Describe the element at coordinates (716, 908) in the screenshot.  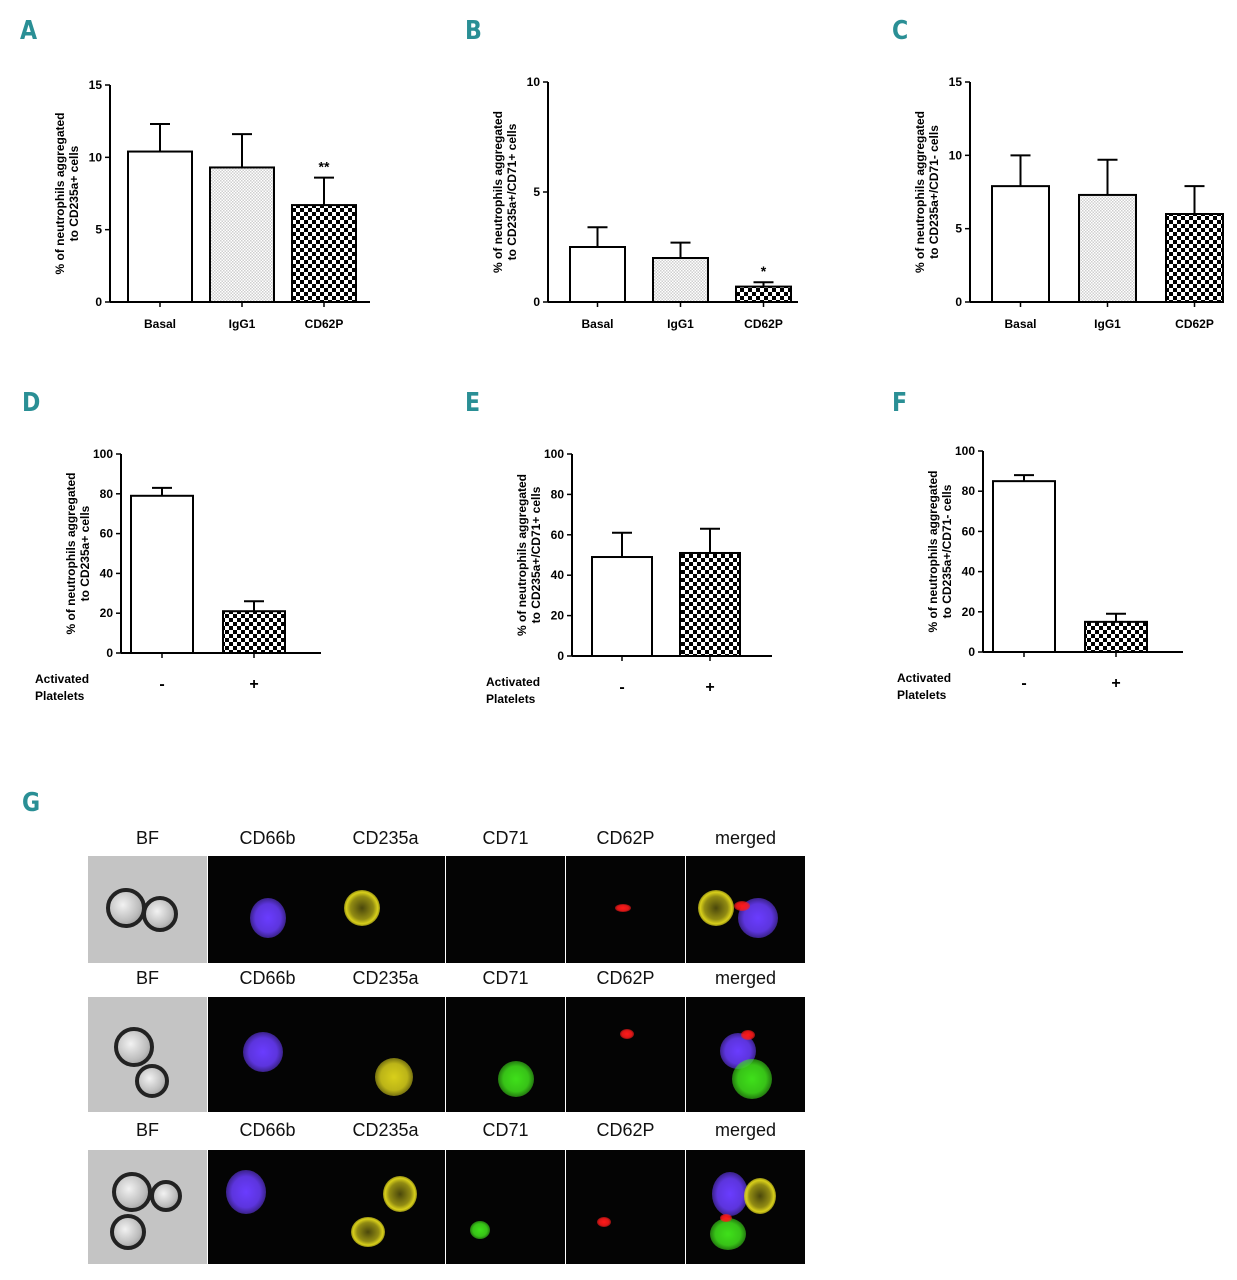
I see `merged-cd235a` at that location.